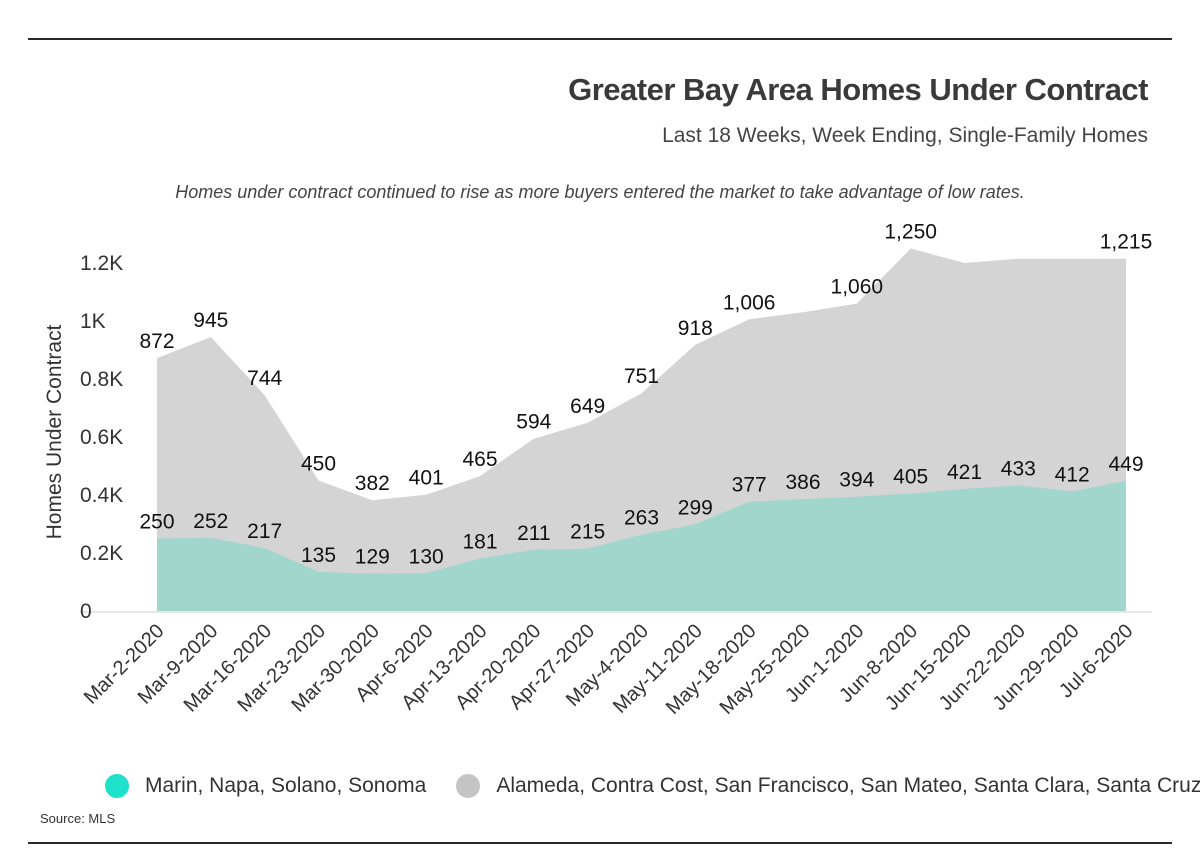 The height and width of the screenshot is (863, 1200). Describe the element at coordinates (286, 785) in the screenshot. I see `legend-label-north-bay: Marin, Napa, Solano, Sonoma` at that location.